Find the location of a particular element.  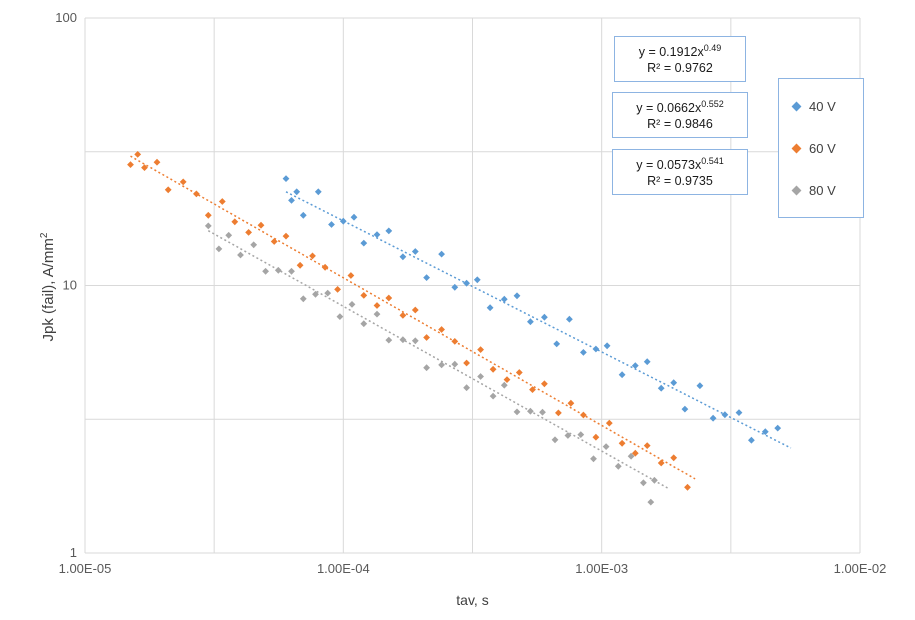

y-tick-label: 10 is located at coordinates (70, 285).